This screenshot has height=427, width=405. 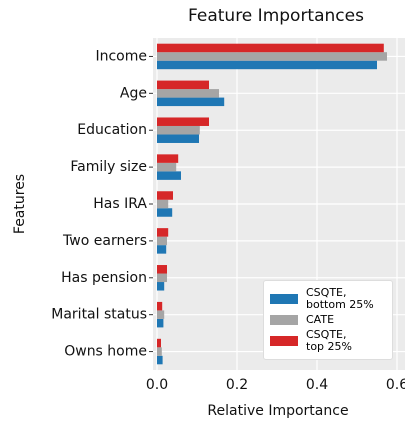 I want to click on y-tick-label: Education, so click(x=112, y=130).